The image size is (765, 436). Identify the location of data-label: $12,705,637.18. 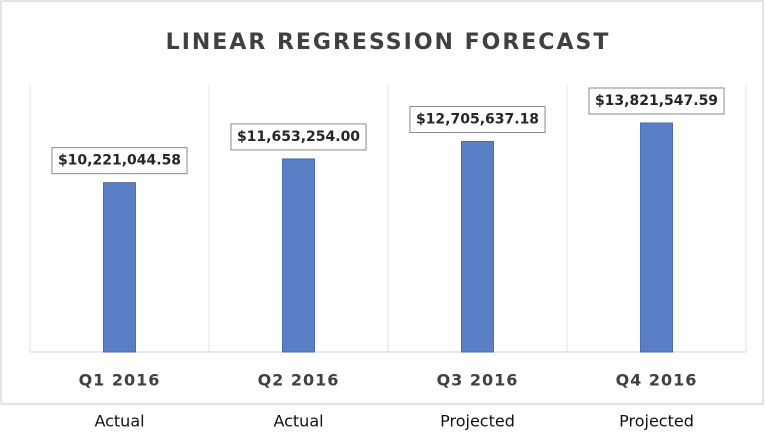
(477, 119).